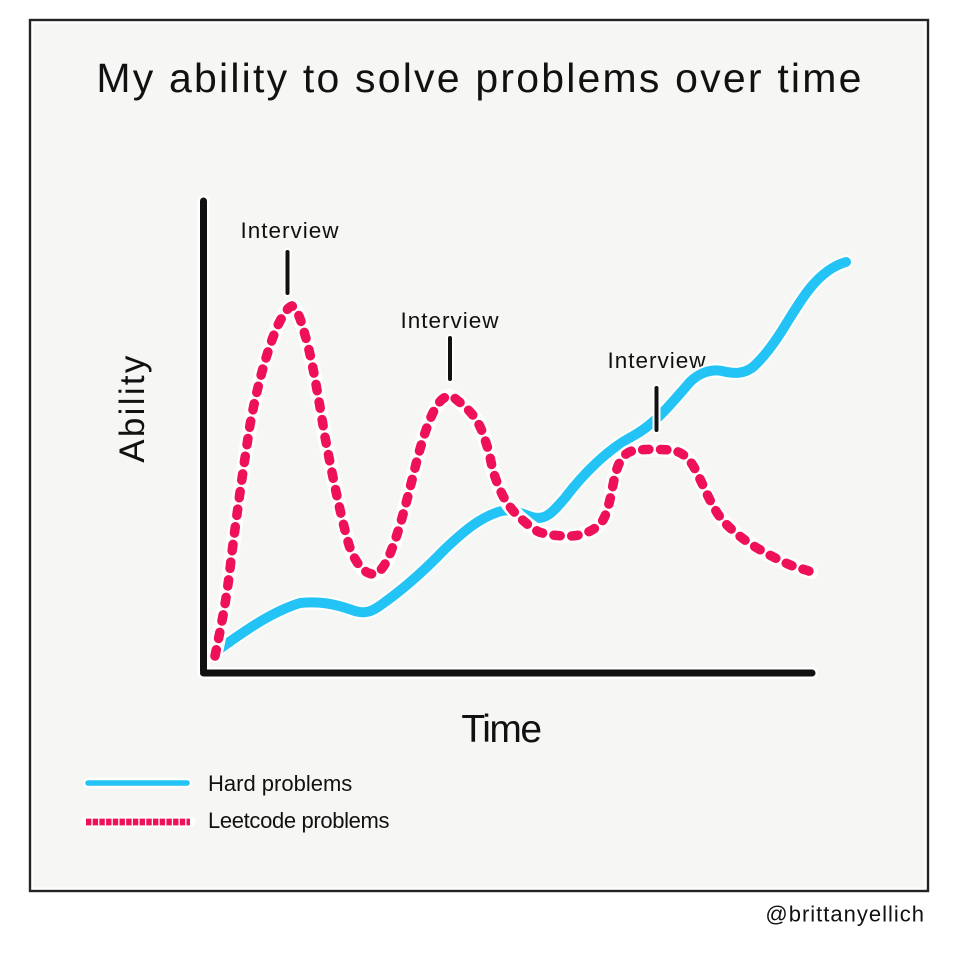 Image resolution: width=960 pixels, height=960 pixels. I want to click on svg-text: @brittanyellich, so click(845, 914).